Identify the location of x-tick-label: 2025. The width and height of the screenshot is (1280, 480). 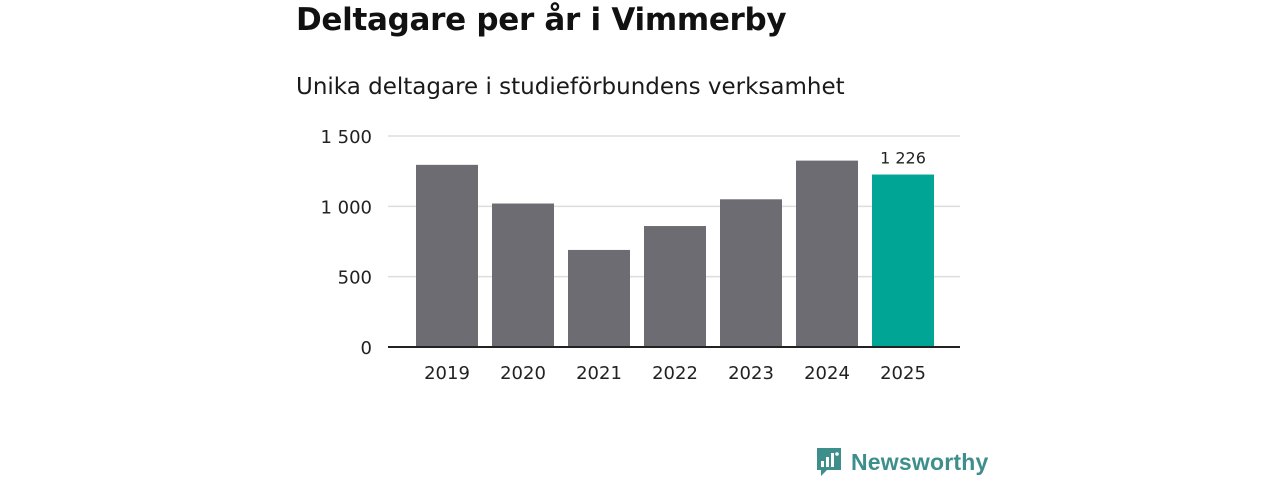
(903, 373).